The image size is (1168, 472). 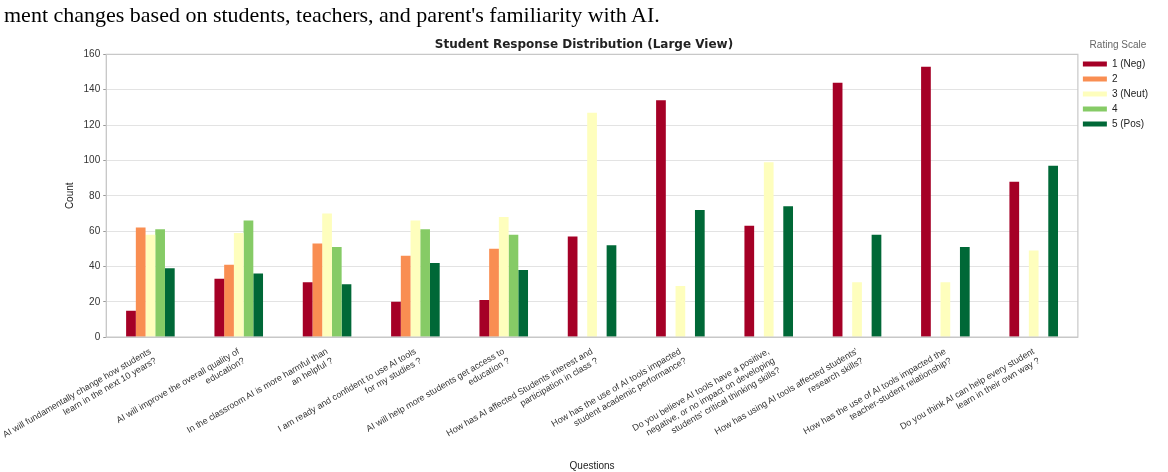 I want to click on y-tick-label: 0, so click(x=97, y=336).